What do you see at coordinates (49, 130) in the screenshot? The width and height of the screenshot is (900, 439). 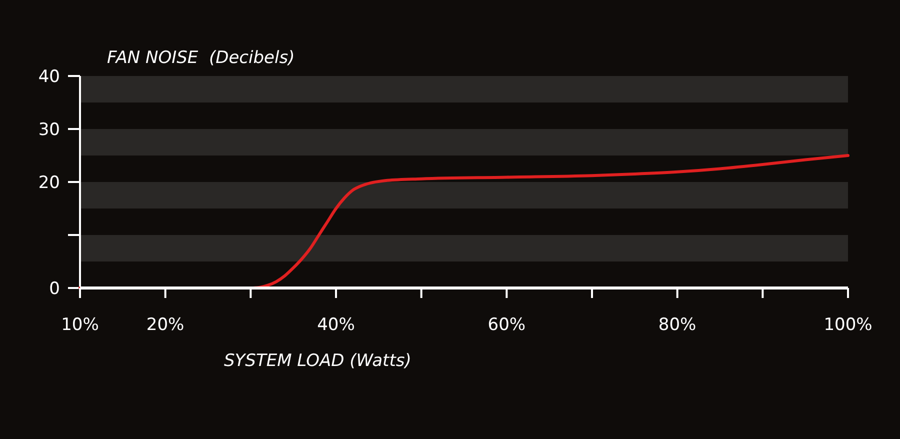 I see `y-tick-label: 30` at bounding box center [49, 130].